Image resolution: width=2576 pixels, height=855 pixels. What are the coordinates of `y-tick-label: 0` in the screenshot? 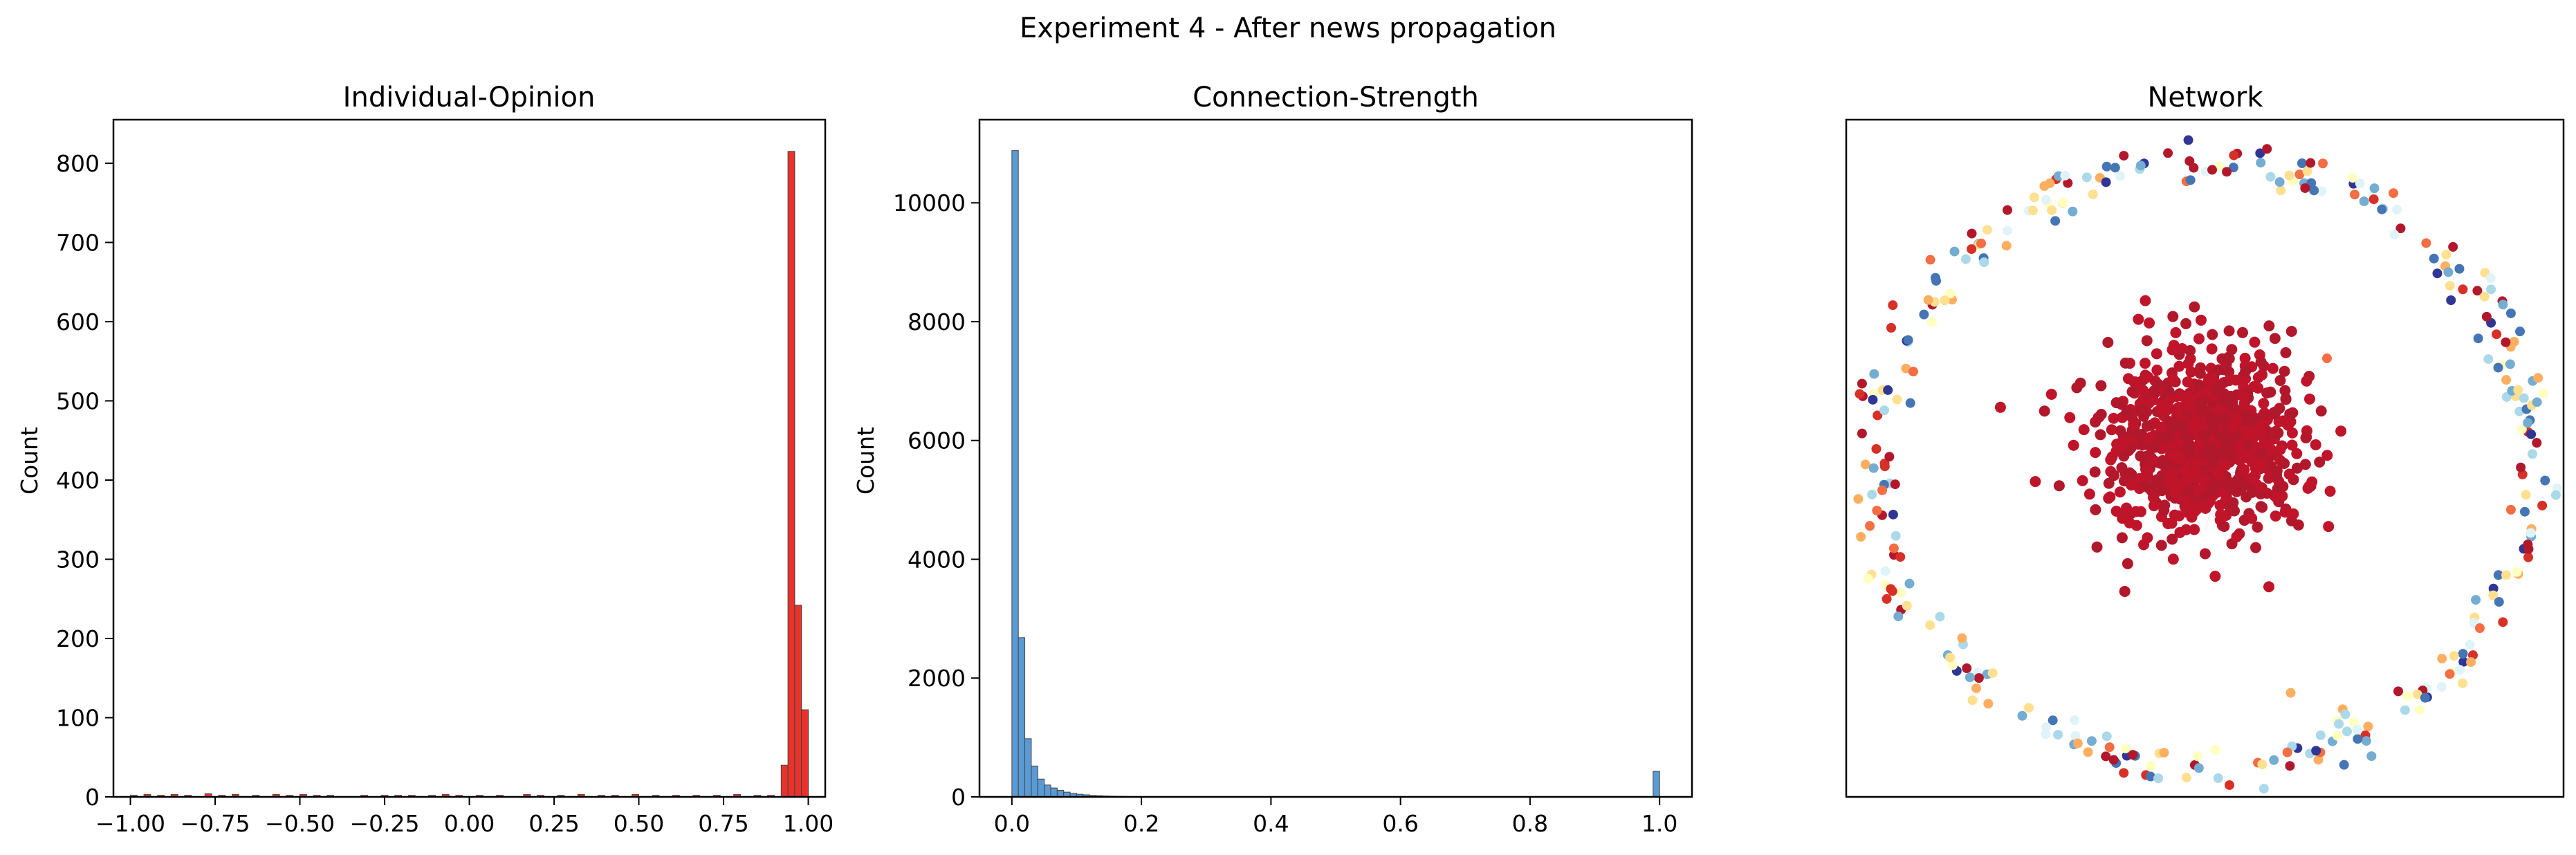 It's located at (92, 797).